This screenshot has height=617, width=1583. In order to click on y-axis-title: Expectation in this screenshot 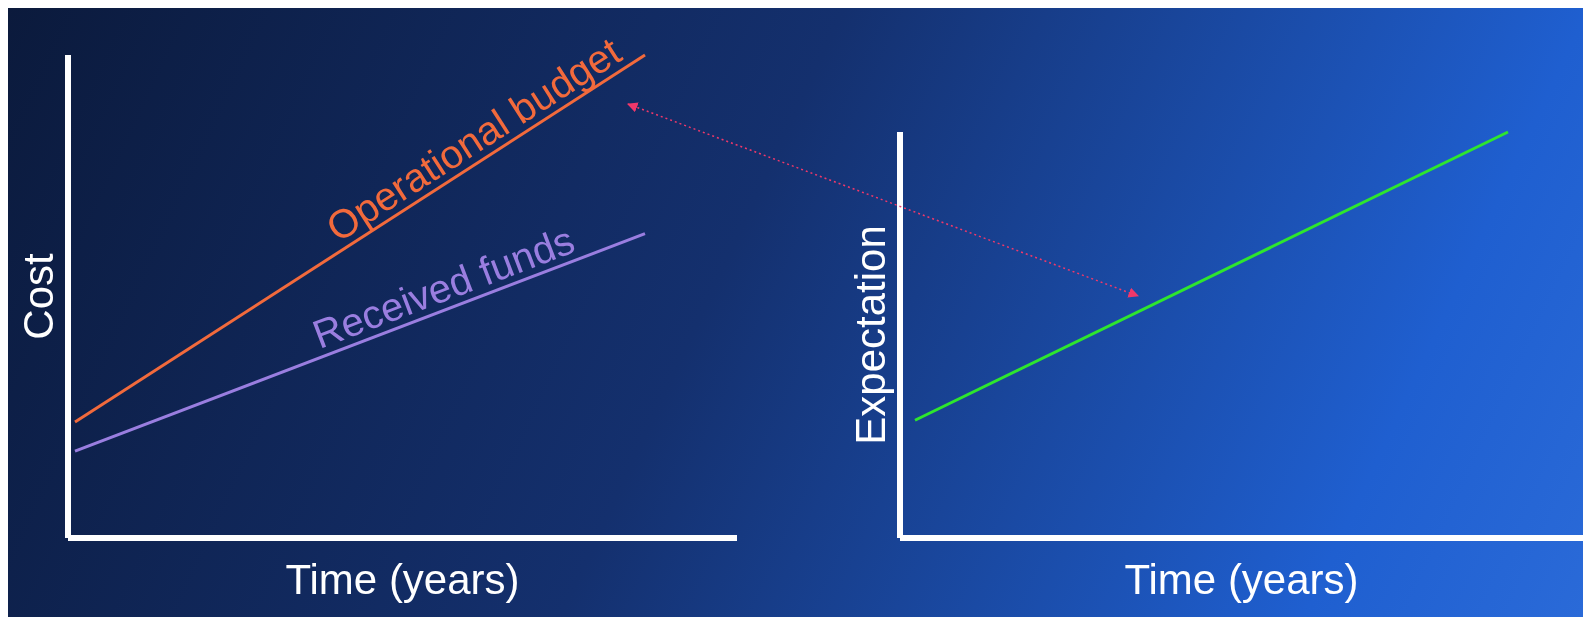, I will do `click(870, 335)`.